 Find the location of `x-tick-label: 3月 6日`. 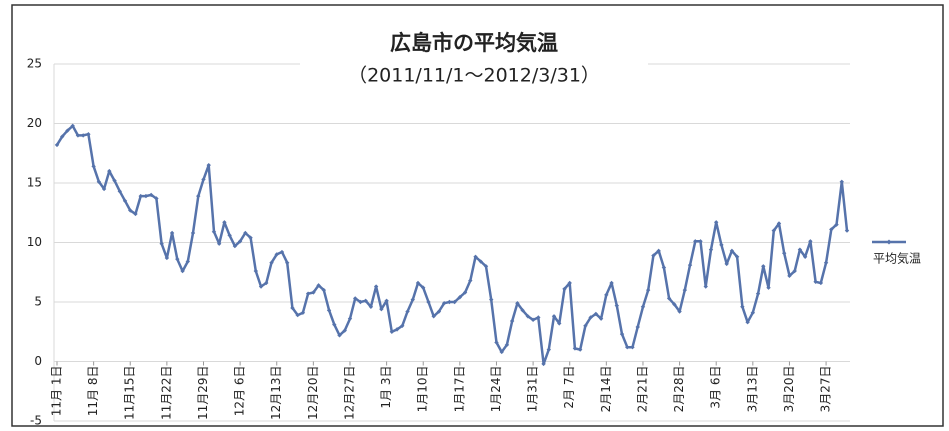

x-tick-label: 3月 6日 is located at coordinates (716, 387).